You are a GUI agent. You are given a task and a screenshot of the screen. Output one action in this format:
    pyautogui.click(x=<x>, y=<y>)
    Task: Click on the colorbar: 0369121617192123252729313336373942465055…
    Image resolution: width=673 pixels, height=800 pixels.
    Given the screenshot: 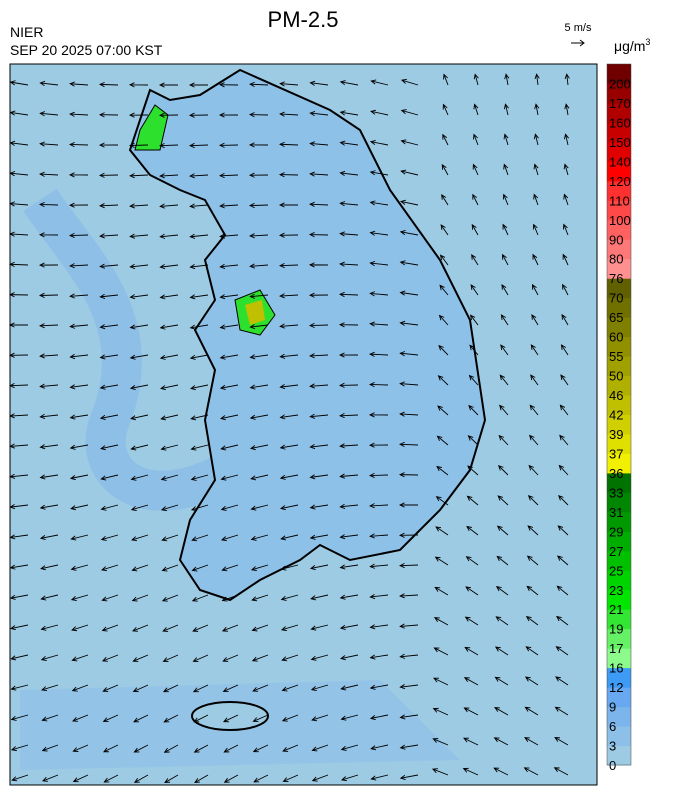 What is the action you would take?
    pyautogui.click(x=619, y=418)
    